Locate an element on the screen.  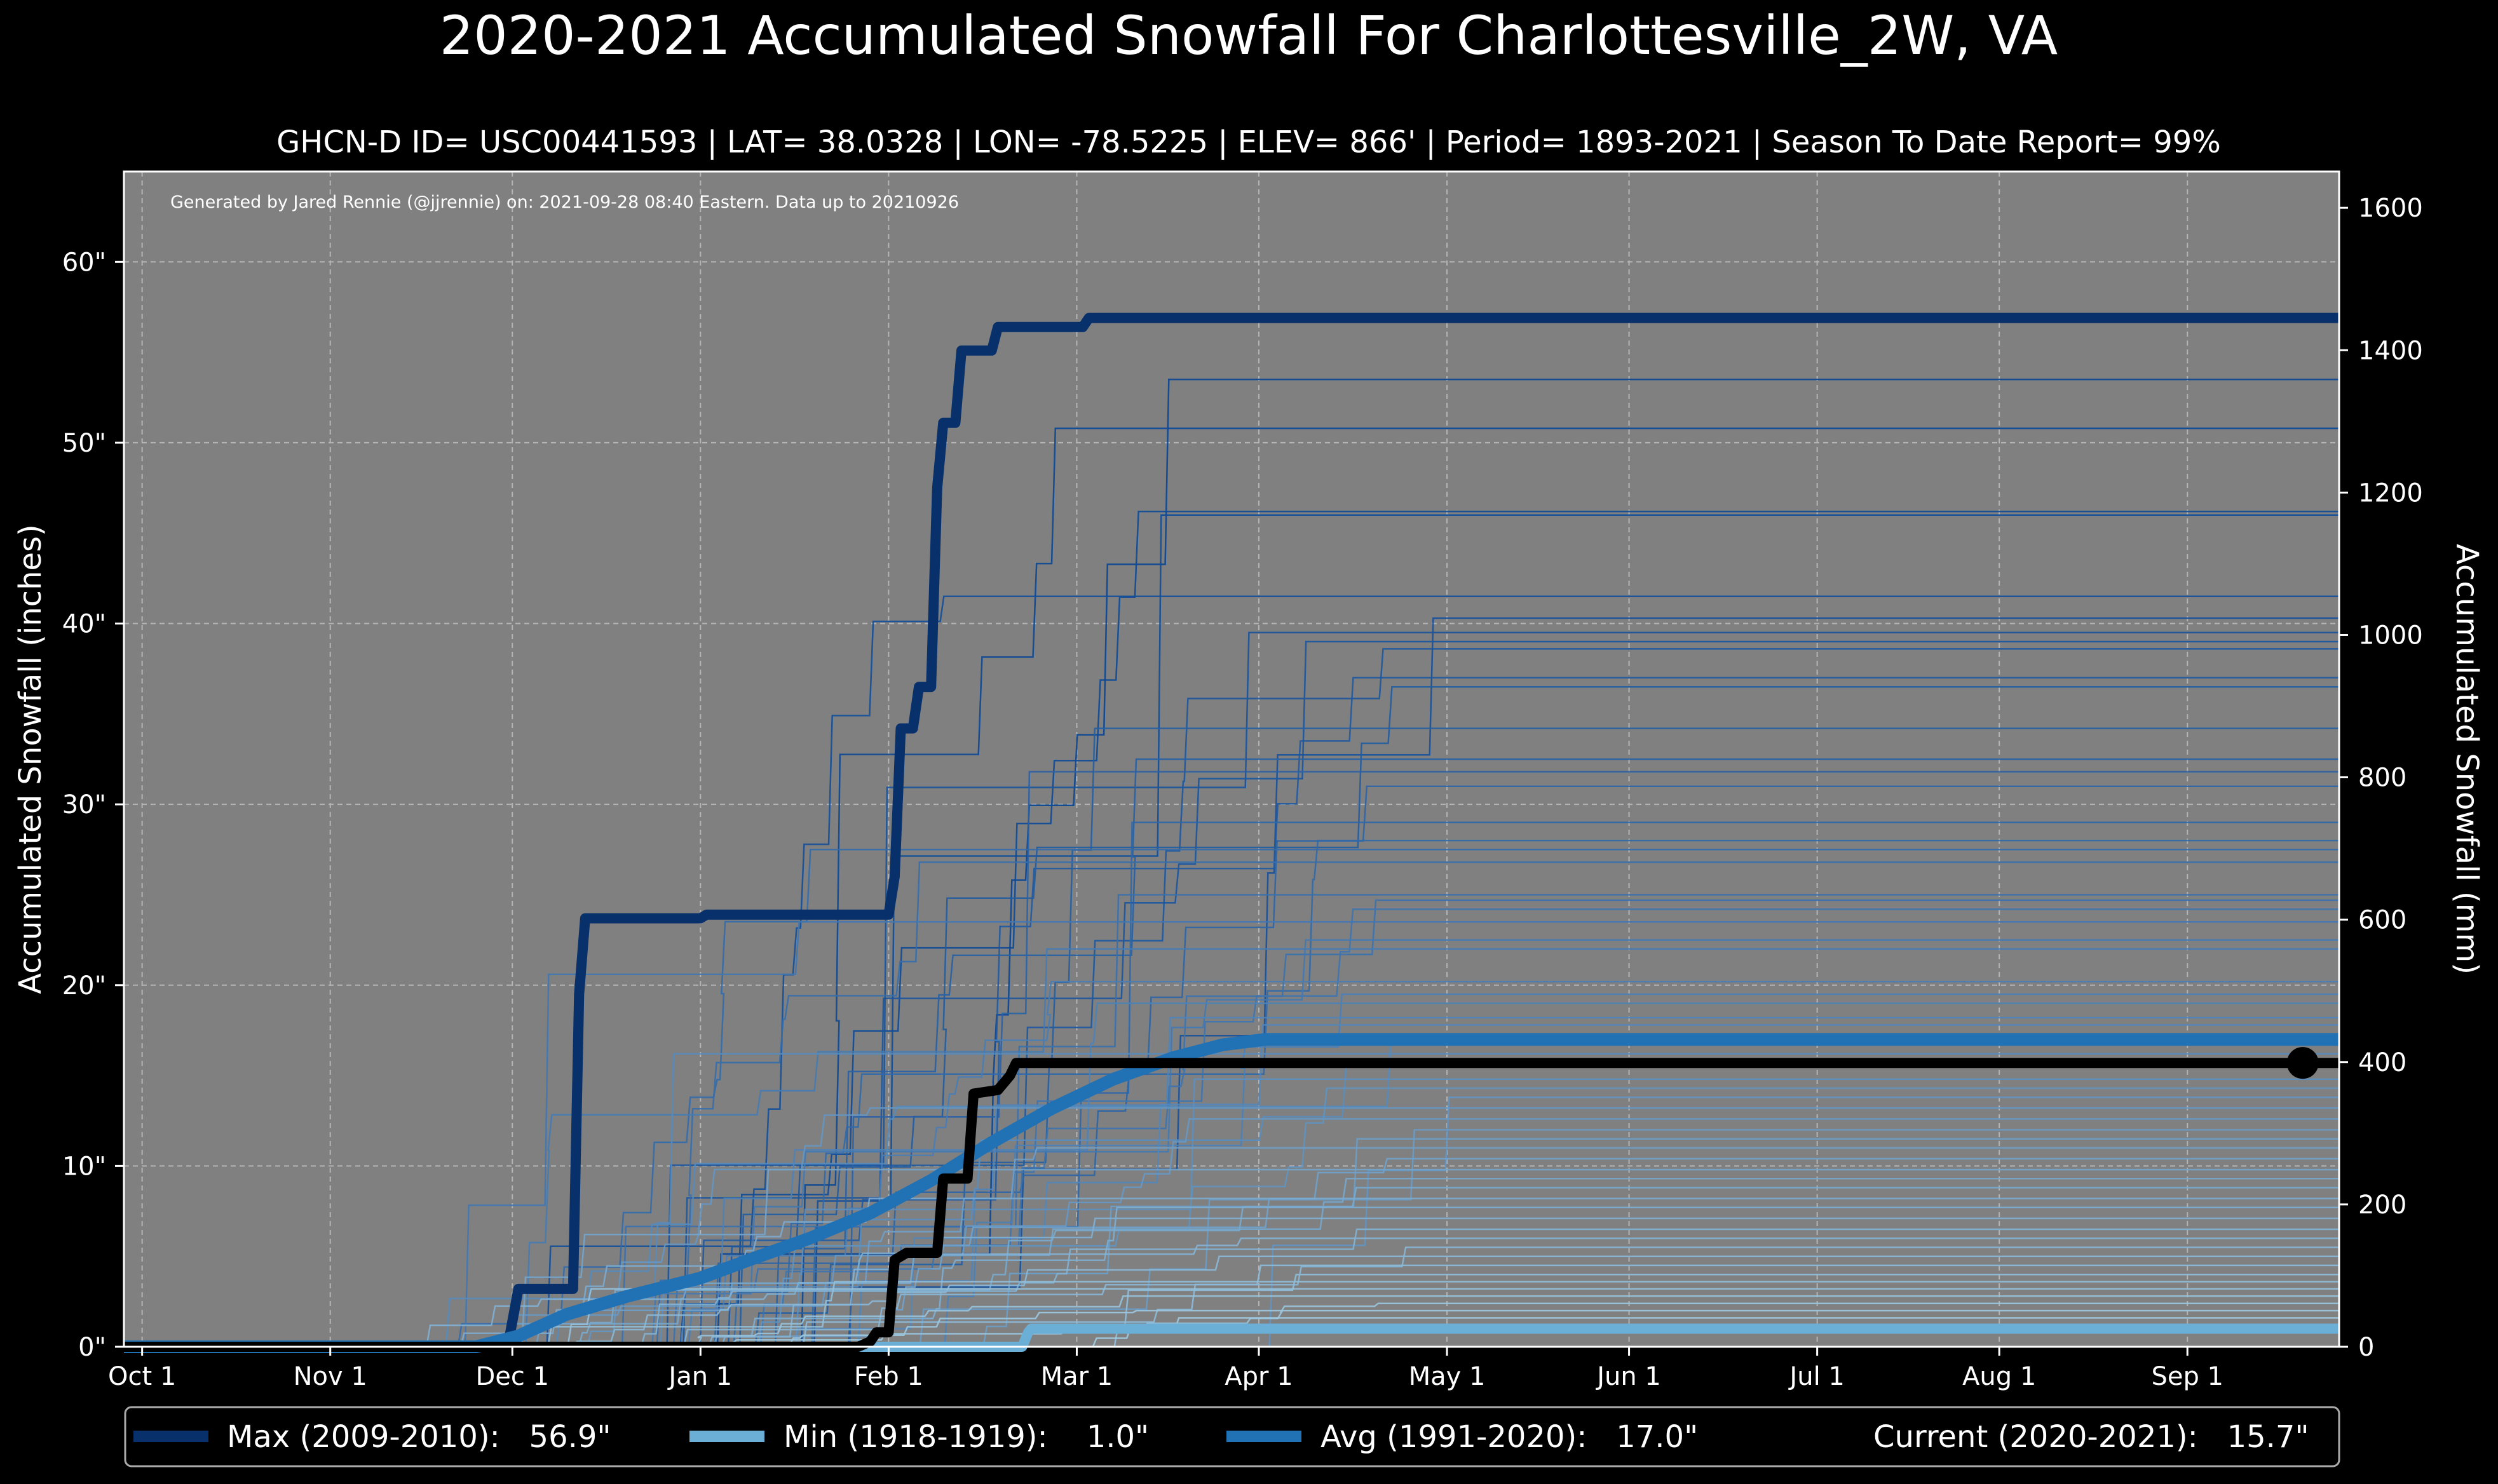
y-tick-label: 40" is located at coordinates (84, 624).